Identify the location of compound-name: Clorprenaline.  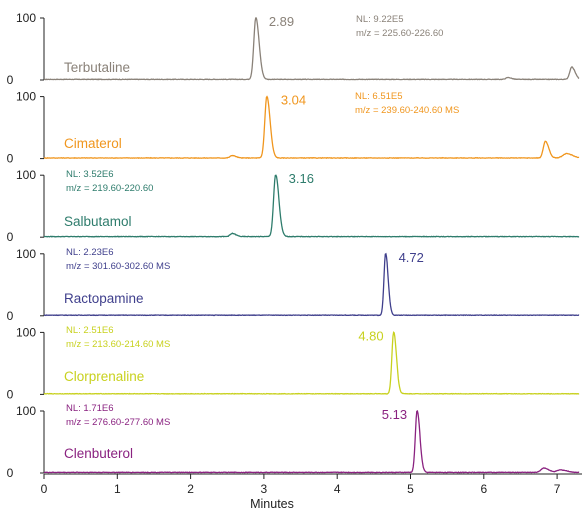
(104, 376).